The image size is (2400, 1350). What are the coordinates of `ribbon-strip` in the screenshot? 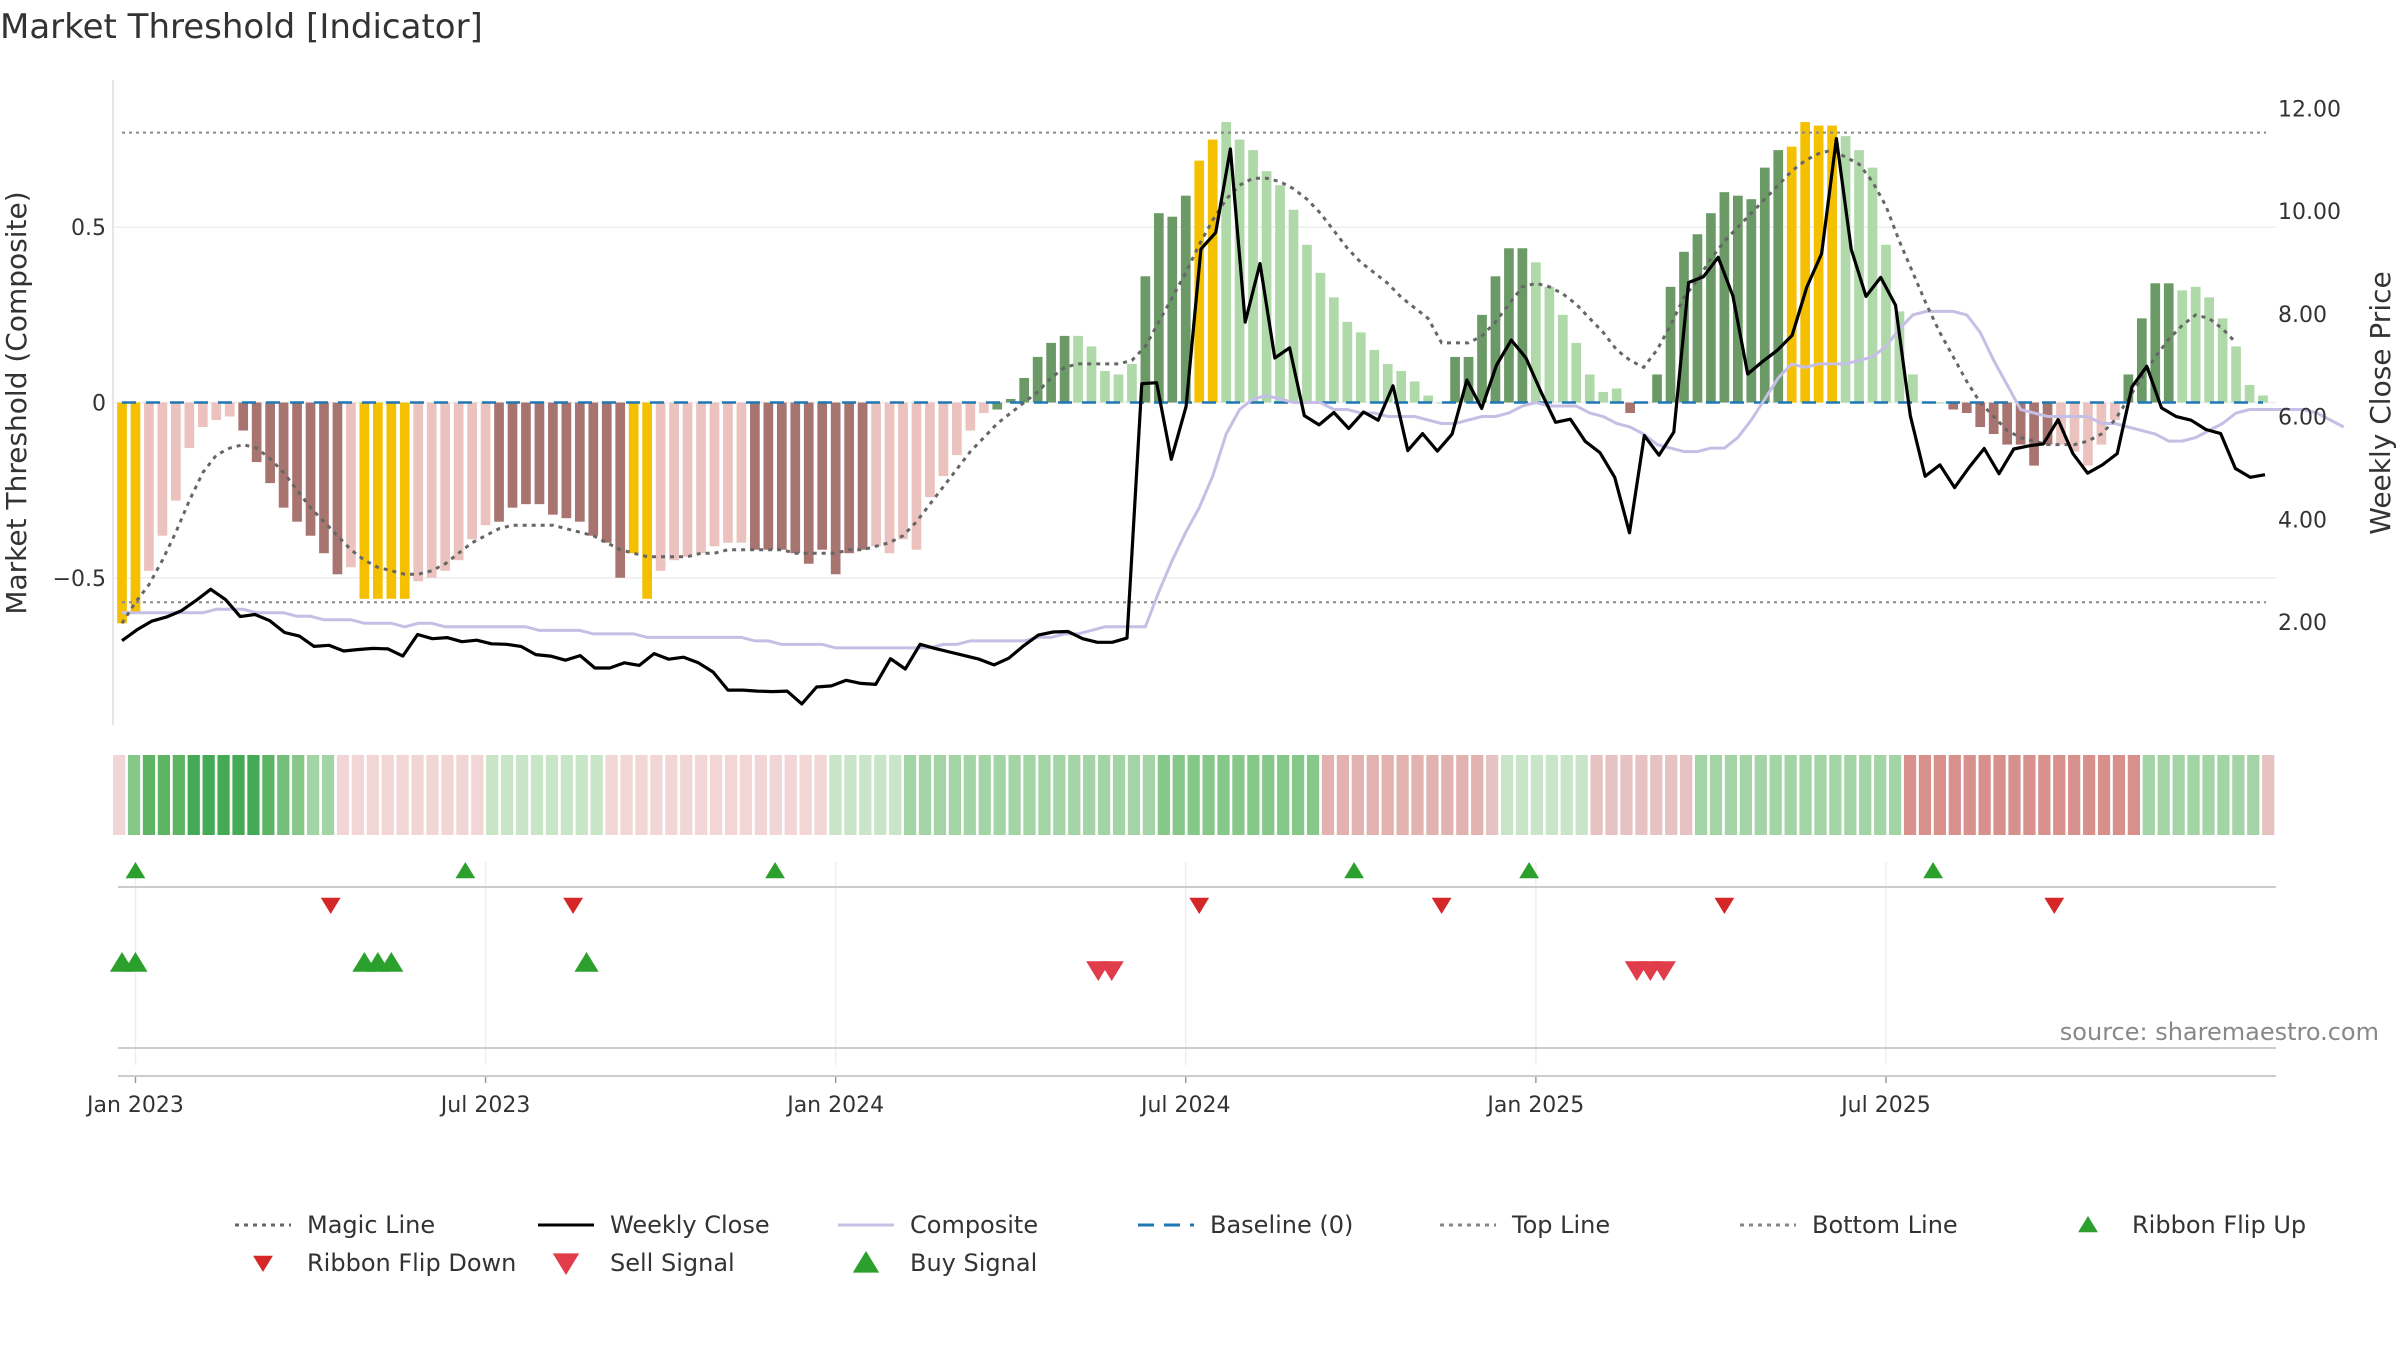 It's located at (1194, 795).